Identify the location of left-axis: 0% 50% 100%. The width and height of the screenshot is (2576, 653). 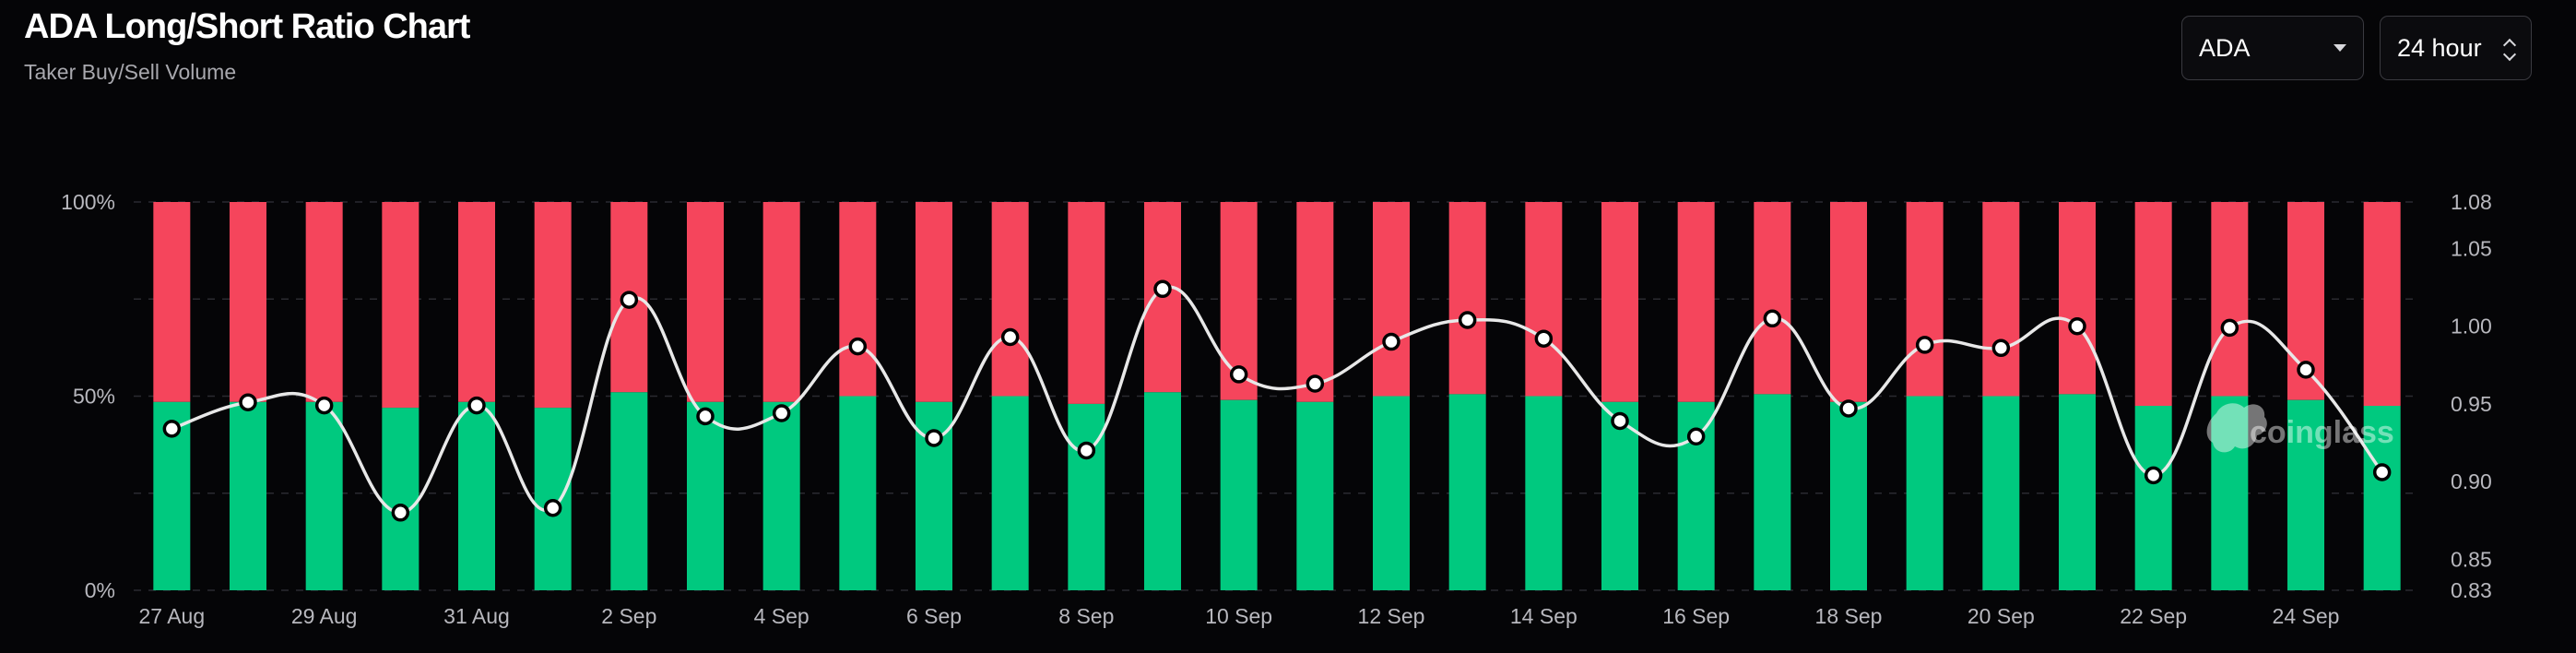
(88, 396).